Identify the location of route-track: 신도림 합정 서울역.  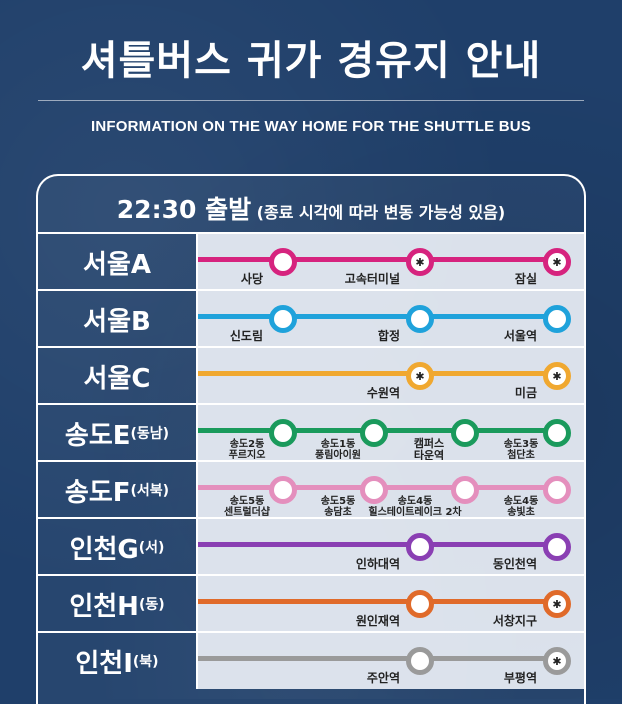
(391, 319).